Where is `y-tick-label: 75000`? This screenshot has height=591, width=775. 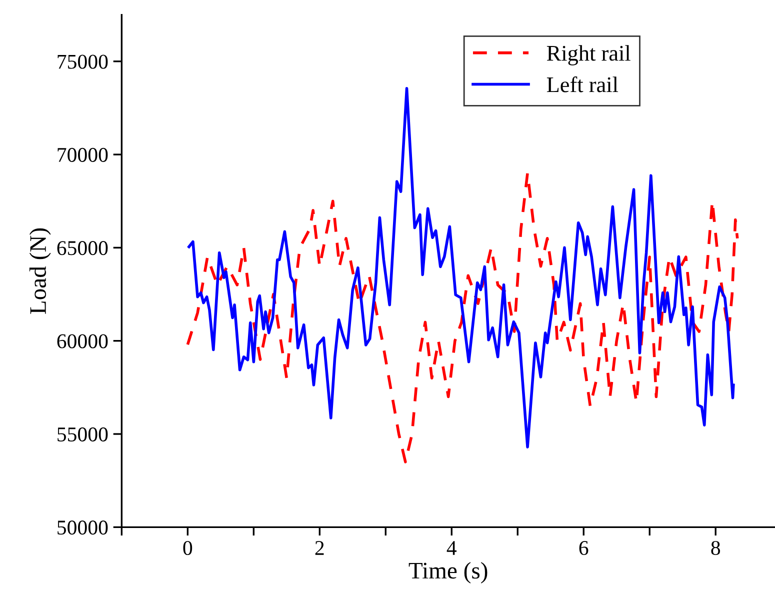
y-tick-label: 75000 is located at coordinates (83, 61).